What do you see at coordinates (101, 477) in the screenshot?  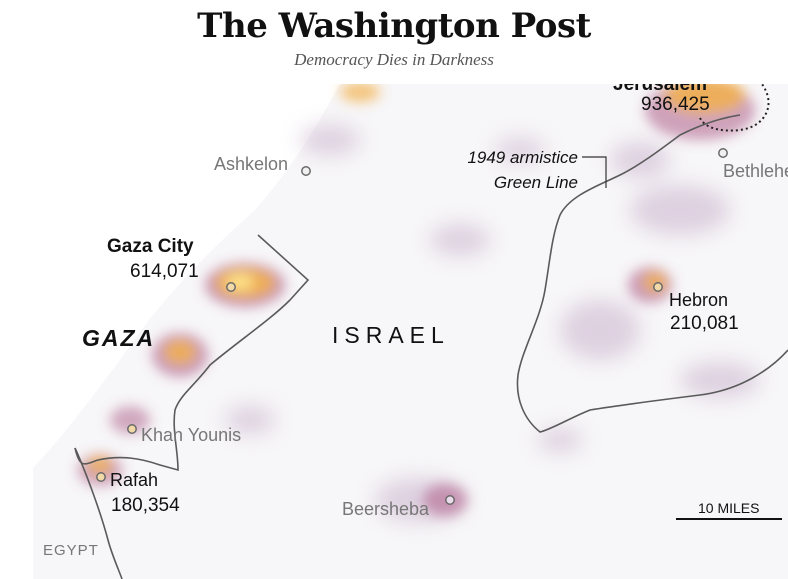 I see `rafah-marker` at bounding box center [101, 477].